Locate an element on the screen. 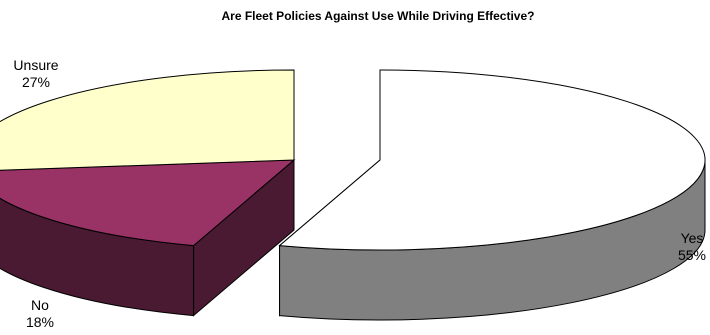 Image resolution: width=710 pixels, height=335 pixels. slice-label-unsure: Unsure 27% is located at coordinates (35, 73).